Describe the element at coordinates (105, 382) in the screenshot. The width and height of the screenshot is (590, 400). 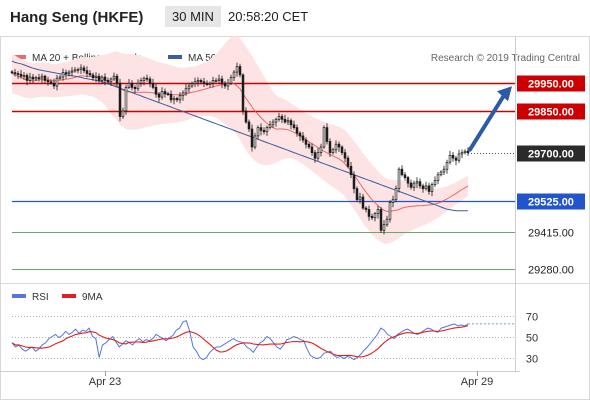
I see `x-tick-label-apr23: Apr 23` at that location.